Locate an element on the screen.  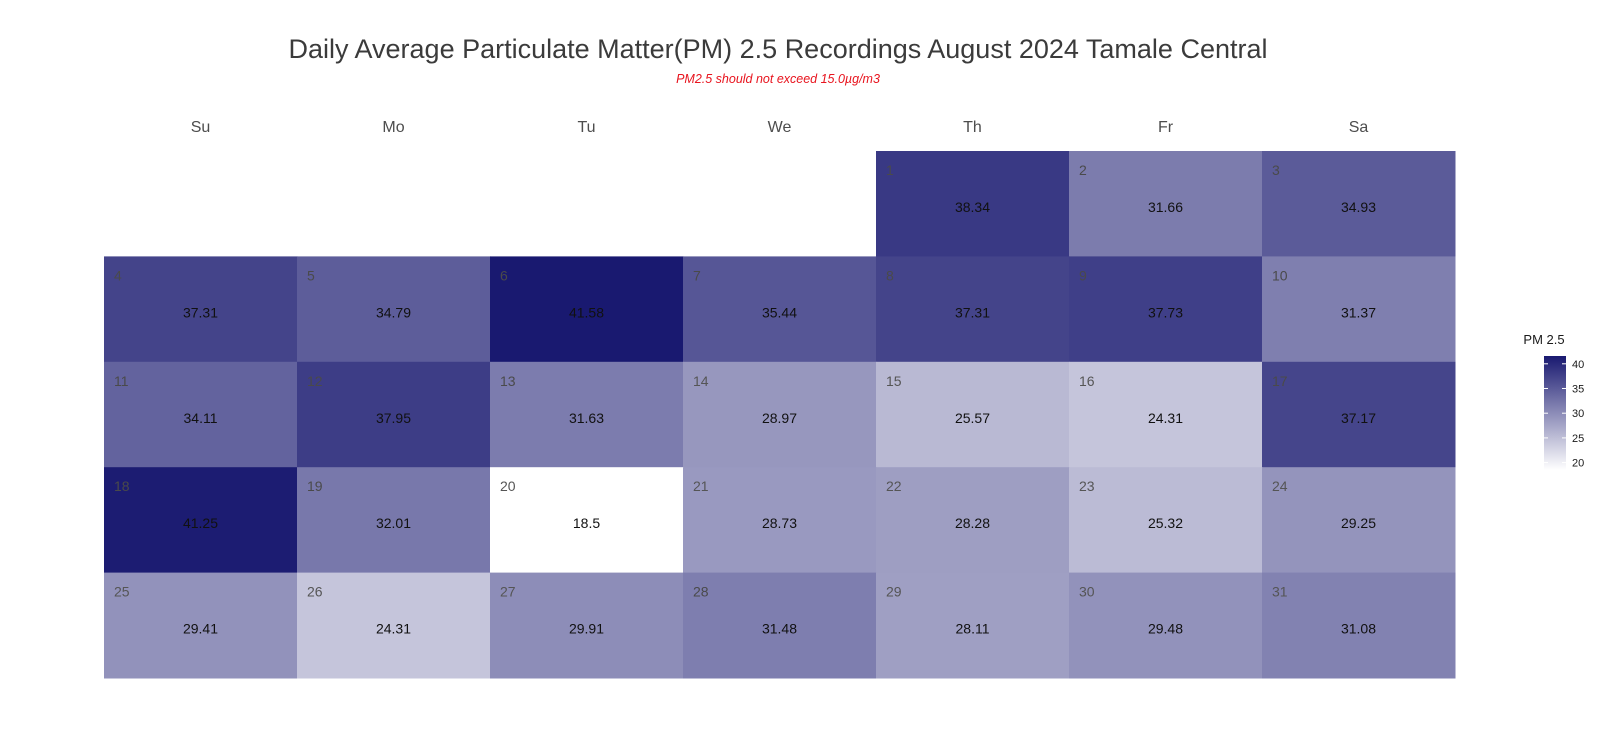
day-number-6: 6 is located at coordinates (504, 275).